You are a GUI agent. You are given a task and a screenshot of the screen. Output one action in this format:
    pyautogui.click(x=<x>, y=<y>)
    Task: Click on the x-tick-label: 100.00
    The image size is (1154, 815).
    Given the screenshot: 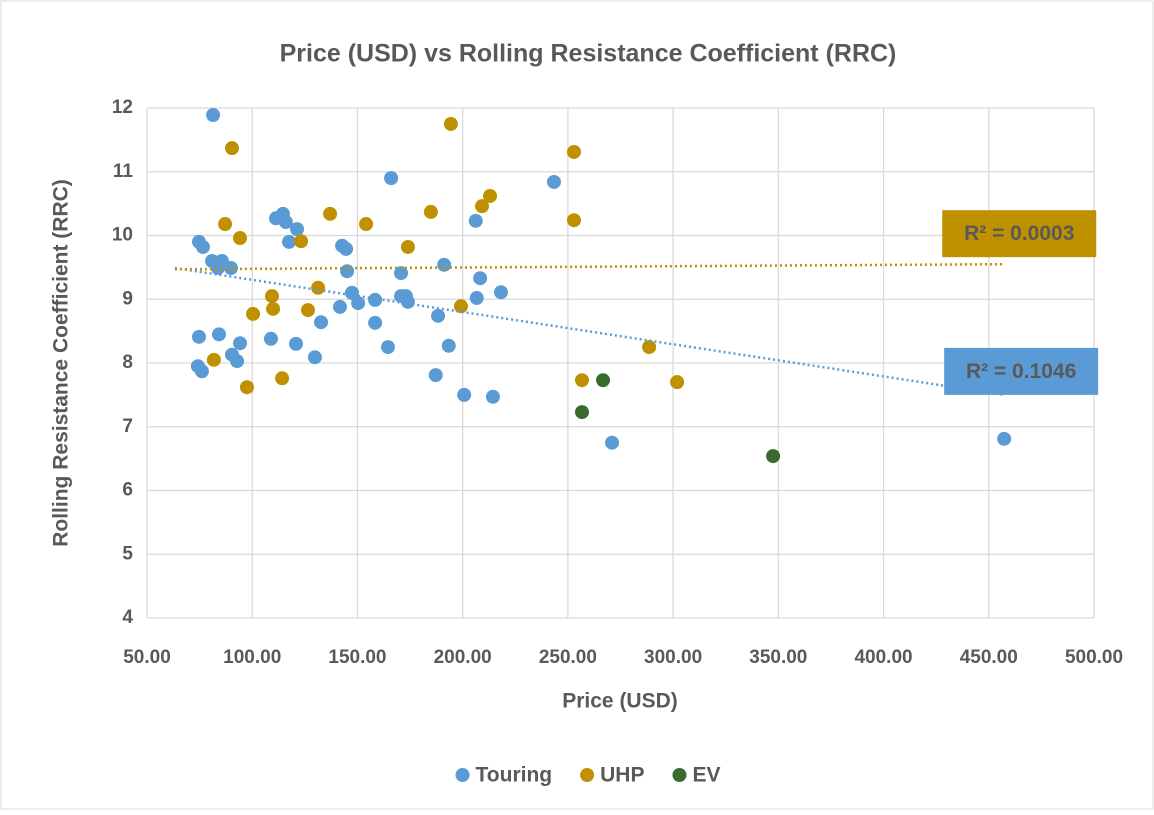 What is the action you would take?
    pyautogui.click(x=252, y=657)
    